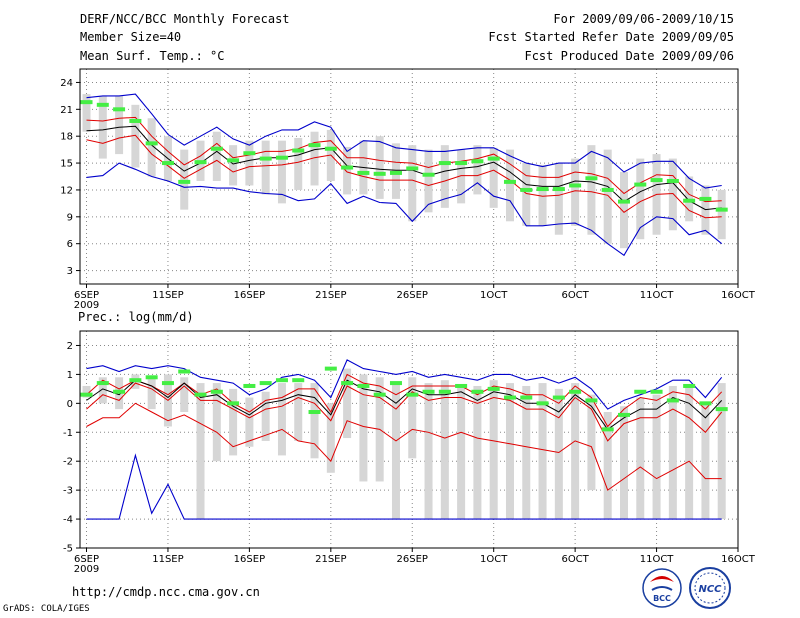  Describe the element at coordinates (738, 559) in the screenshot. I see `prec-xtick-label: 16OCT` at that location.